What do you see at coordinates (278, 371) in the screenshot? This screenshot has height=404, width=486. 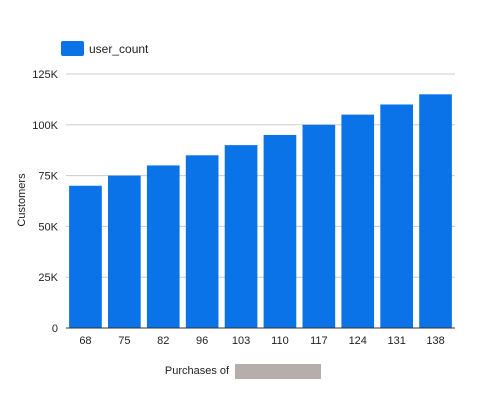 I see `redacted-block` at bounding box center [278, 371].